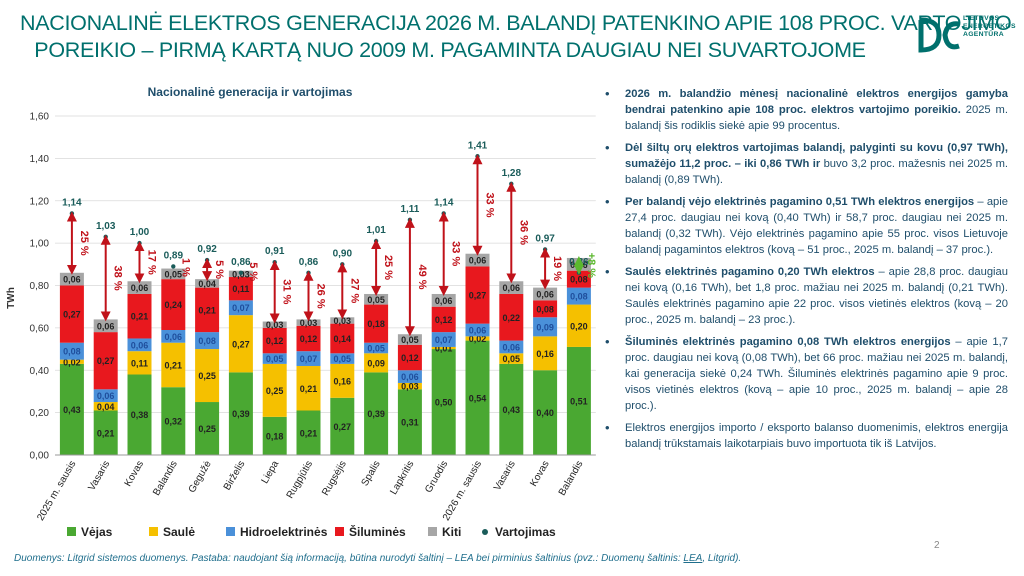  What do you see at coordinates (106, 226) in the screenshot?
I see `consumption-label: 1,03` at bounding box center [106, 226].